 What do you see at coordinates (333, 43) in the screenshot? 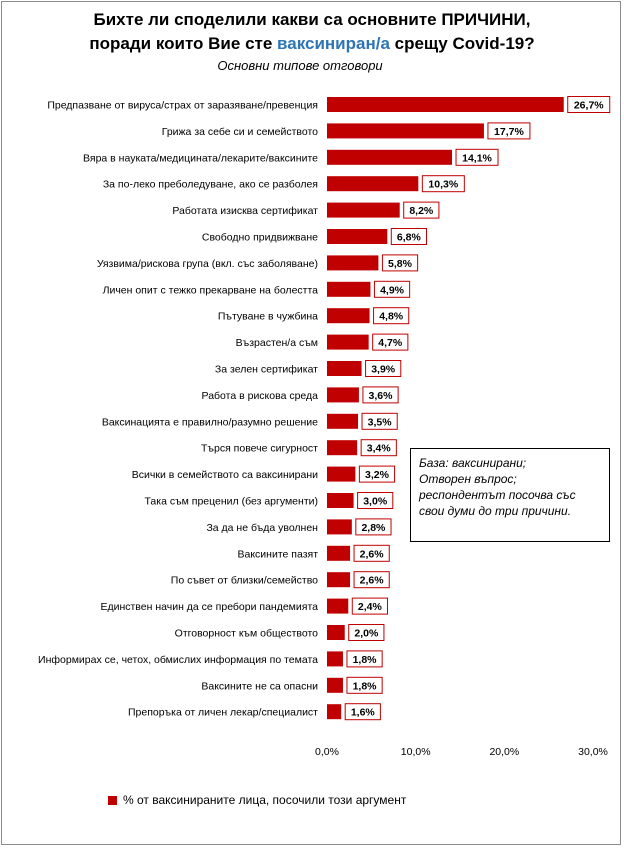
I see `title-highlight: ваксиниран/а` at bounding box center [333, 43].